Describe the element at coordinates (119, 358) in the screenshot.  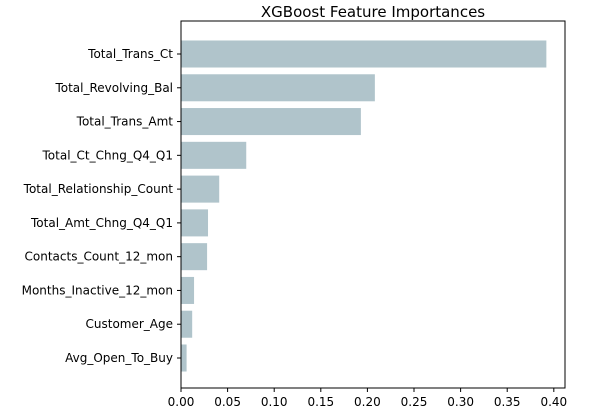
I see `y-tick-label: Avg_Open_To_Buy` at that location.